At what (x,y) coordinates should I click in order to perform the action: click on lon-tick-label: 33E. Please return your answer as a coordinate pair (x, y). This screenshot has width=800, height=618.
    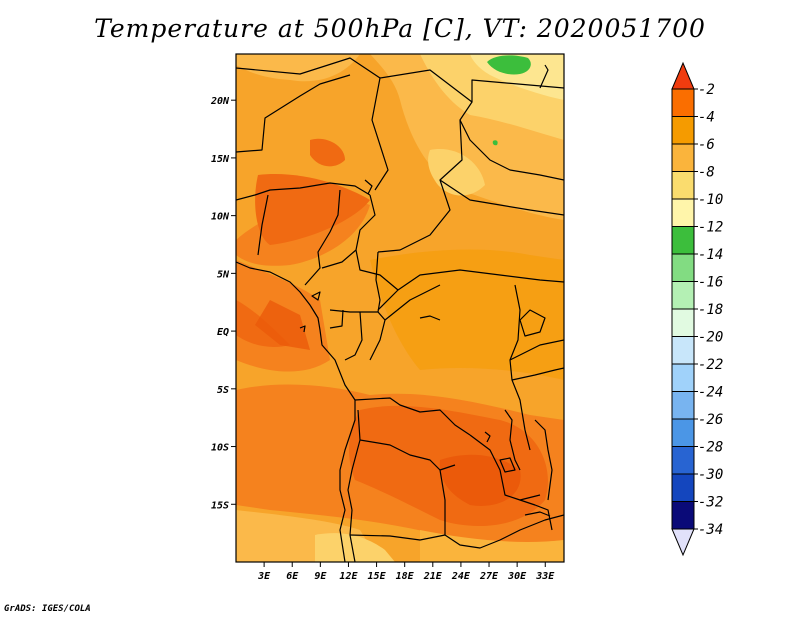
    Looking at the image, I should click on (545, 576).